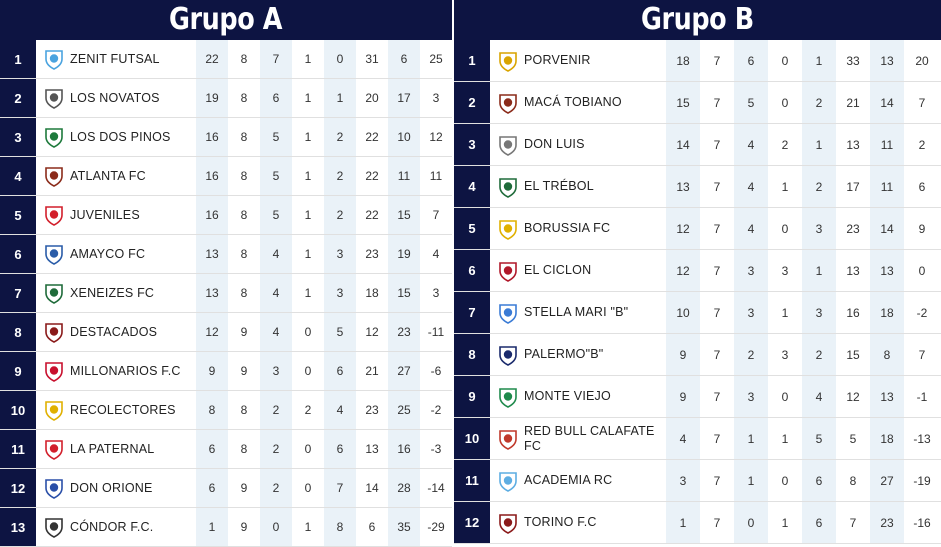 The height and width of the screenshot is (547, 941). I want to click on table-row: 2 MACÁ TOBIANO 15 7 5 0 2 21 14 7, so click(697, 103).